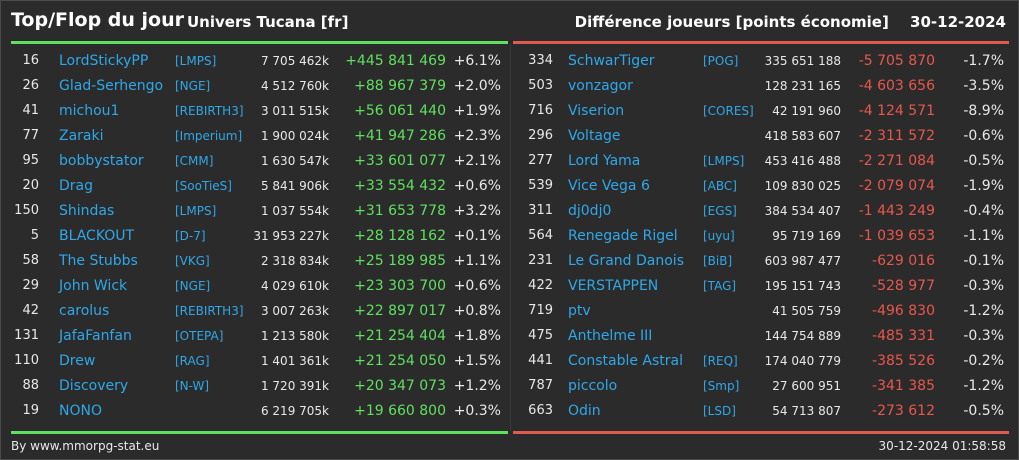  What do you see at coordinates (903, 336) in the screenshot?
I see `difference-cell: -485 331` at bounding box center [903, 336].